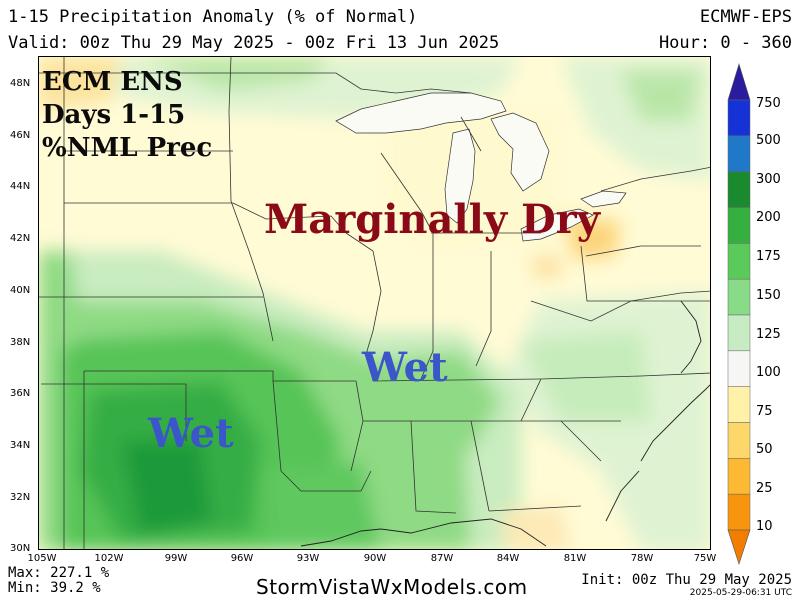  I want to click on colorbar, so click(739, 313).